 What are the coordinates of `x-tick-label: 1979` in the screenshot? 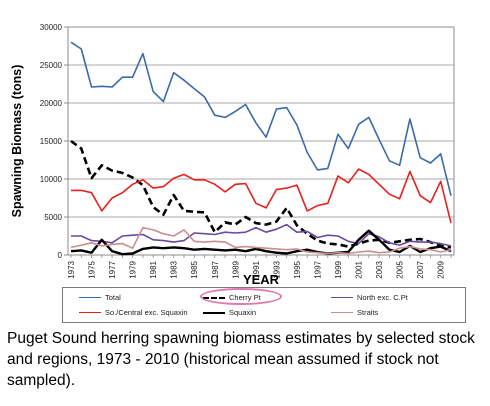 It's located at (133, 269).